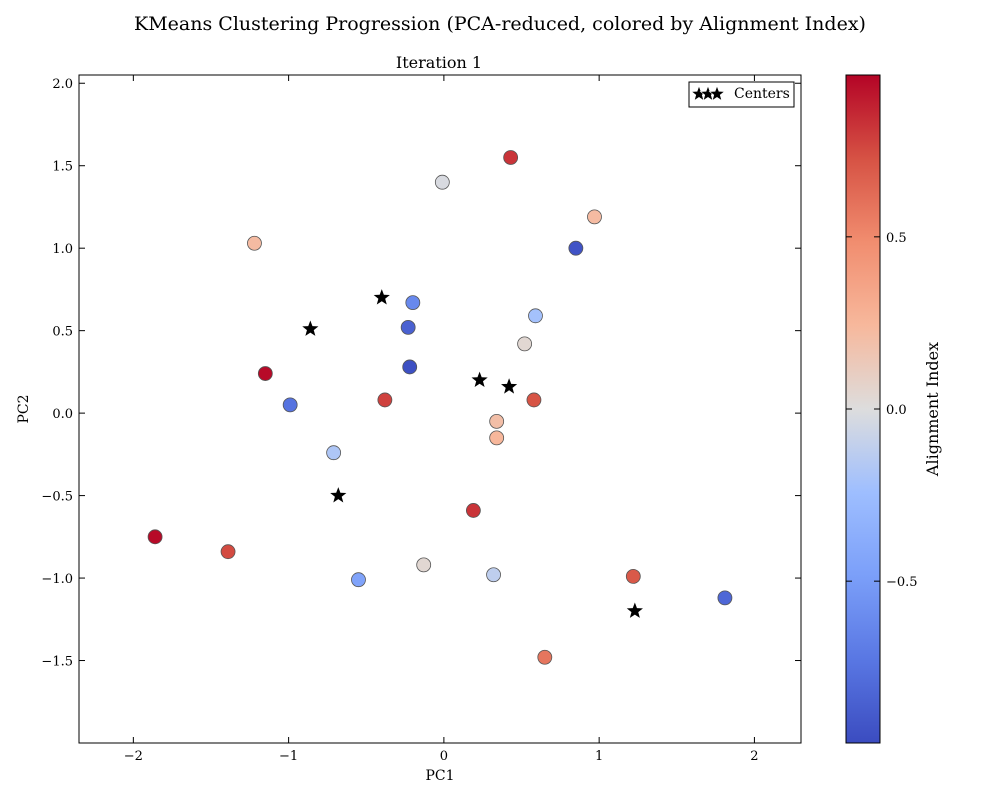  Describe the element at coordinates (57, 579) in the screenshot. I see `y-tick-label: −1.0` at that location.